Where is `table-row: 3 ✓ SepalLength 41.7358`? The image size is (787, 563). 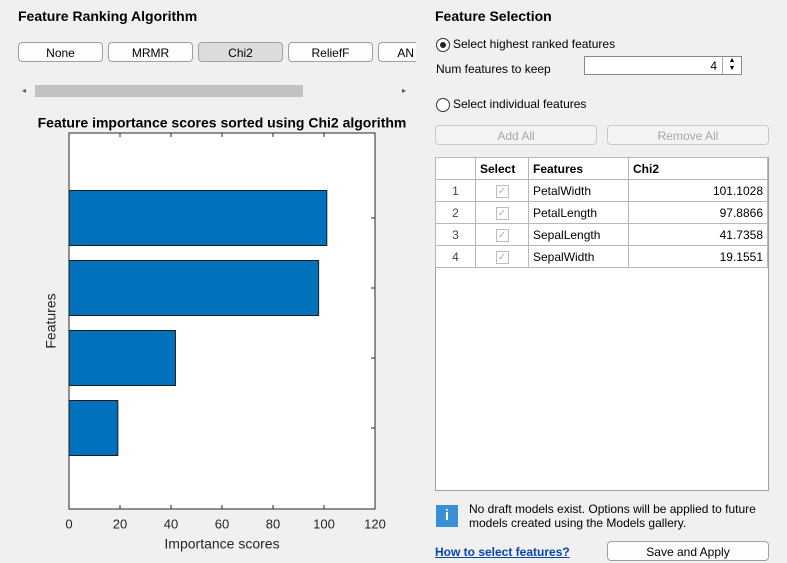
table-row: 3 ✓ SepalLength 41.7358 is located at coordinates (601, 234).